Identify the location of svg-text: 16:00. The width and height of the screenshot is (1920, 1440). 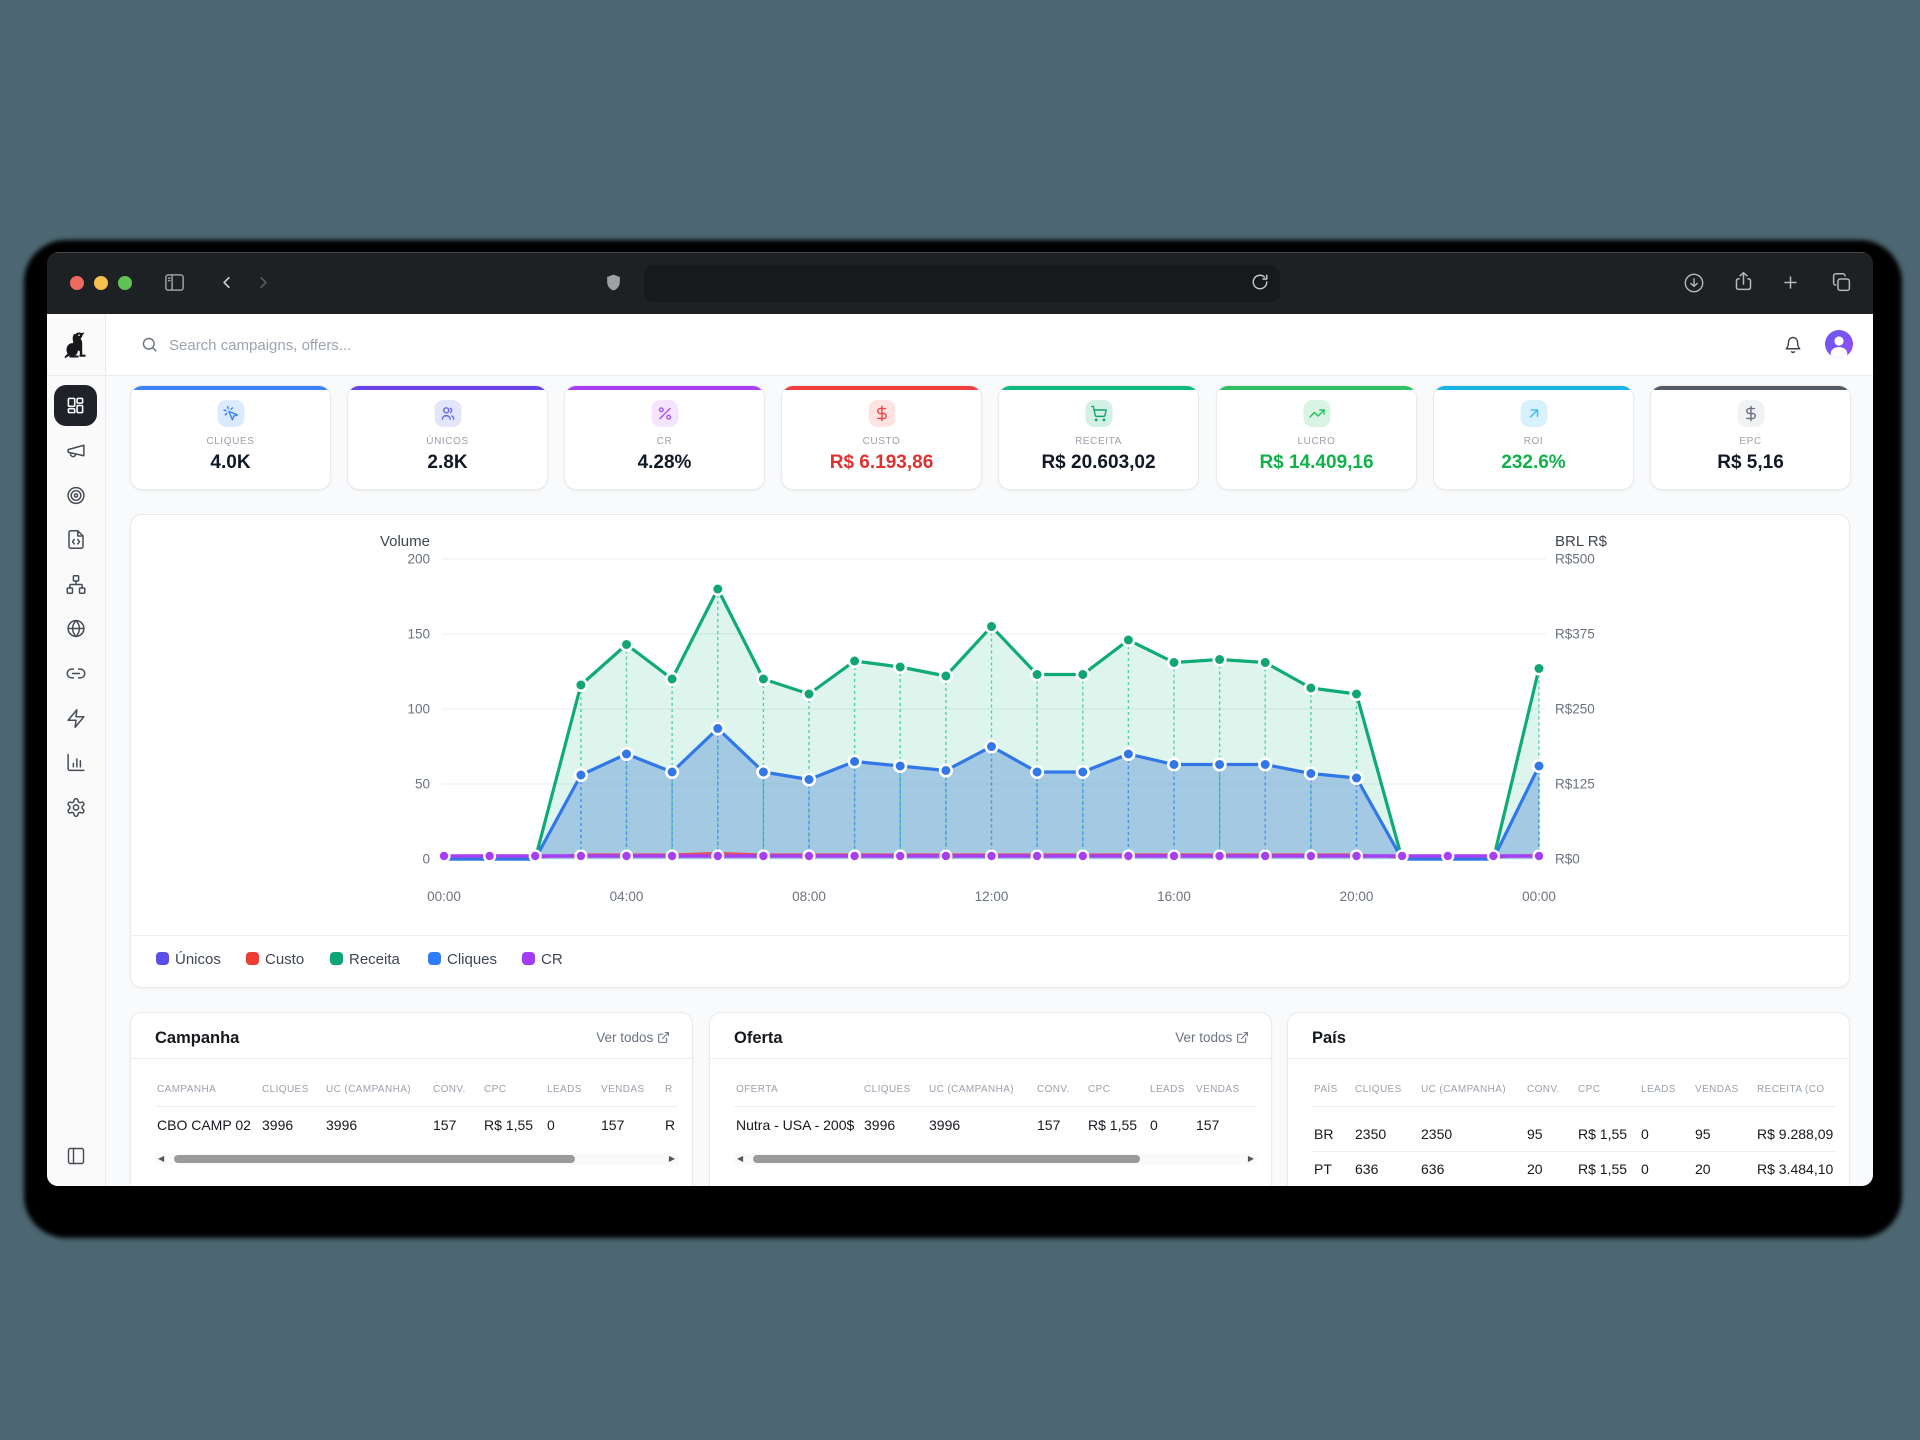
(1174, 896).